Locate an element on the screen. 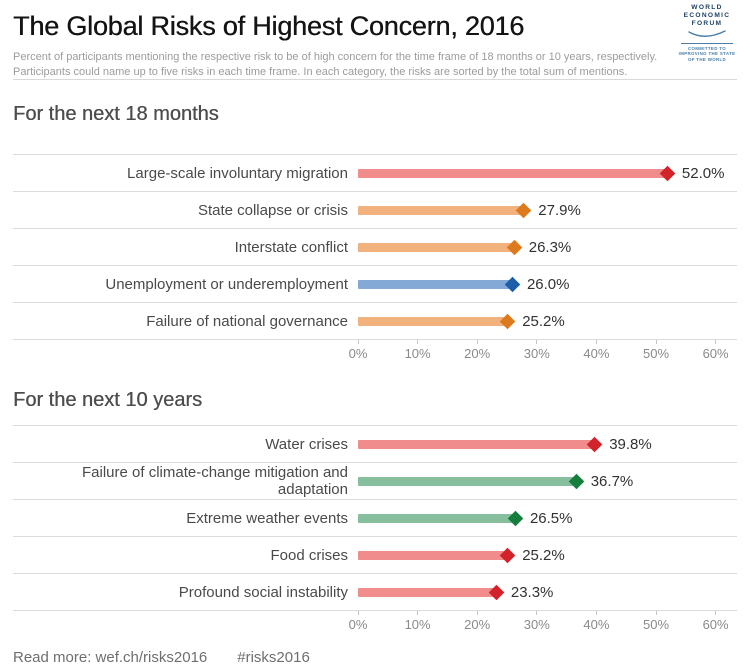 This screenshot has height=672, width=750. bar-track: 52.0% is located at coordinates (547, 173).